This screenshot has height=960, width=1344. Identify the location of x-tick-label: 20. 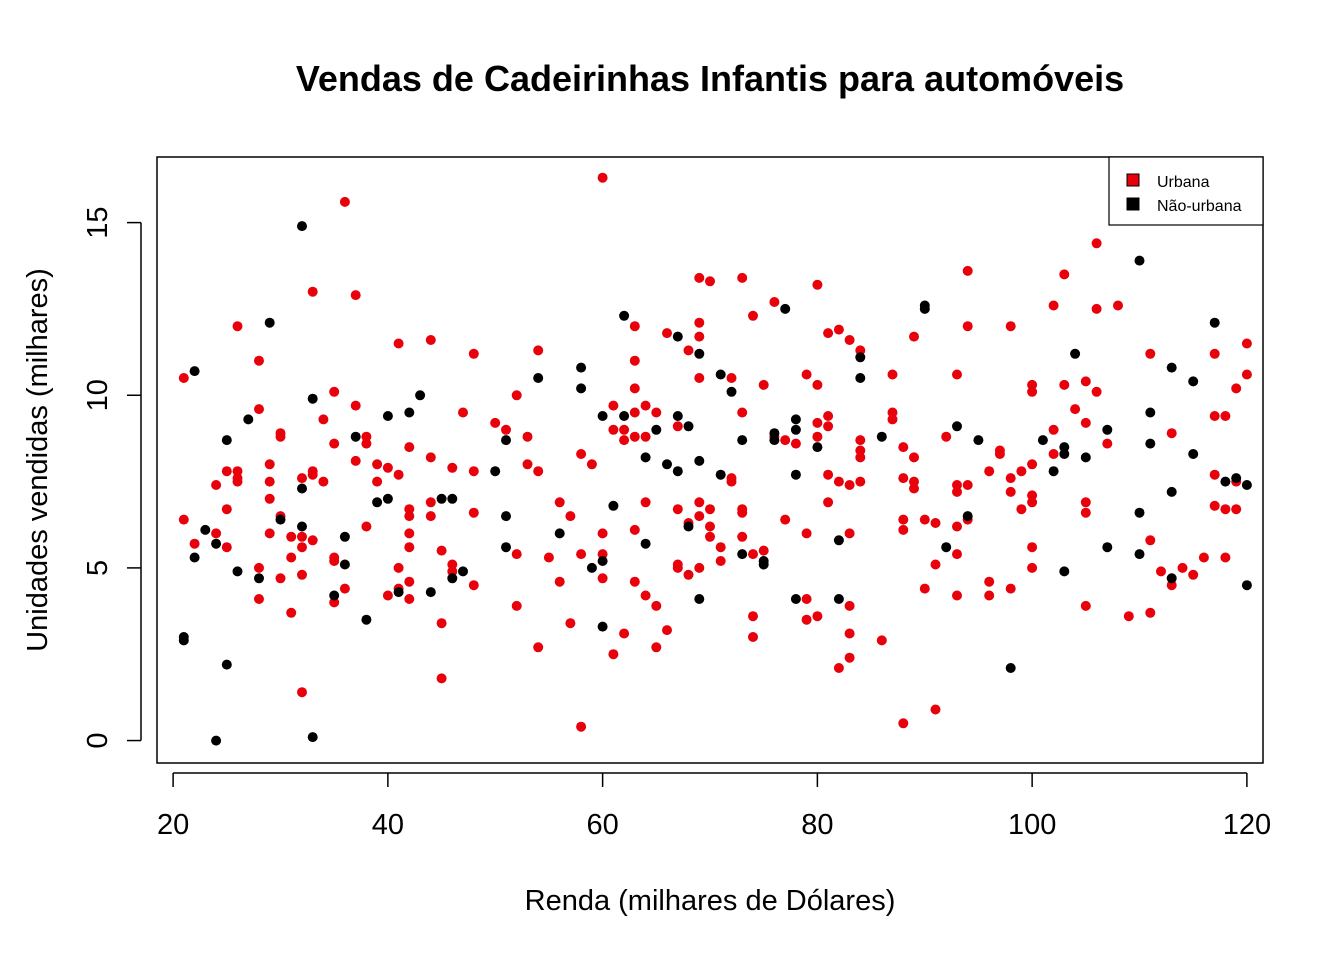
(173, 825).